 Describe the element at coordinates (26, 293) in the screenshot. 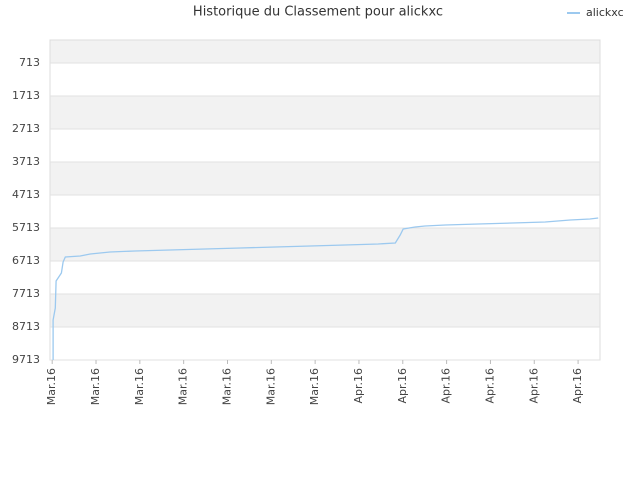

I see `y-tick-label: 7713` at that location.